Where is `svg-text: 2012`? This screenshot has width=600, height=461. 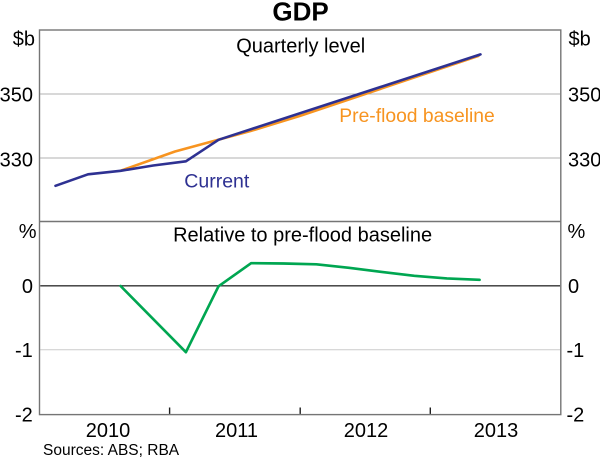
svg-text: 2012 is located at coordinates (366, 431).